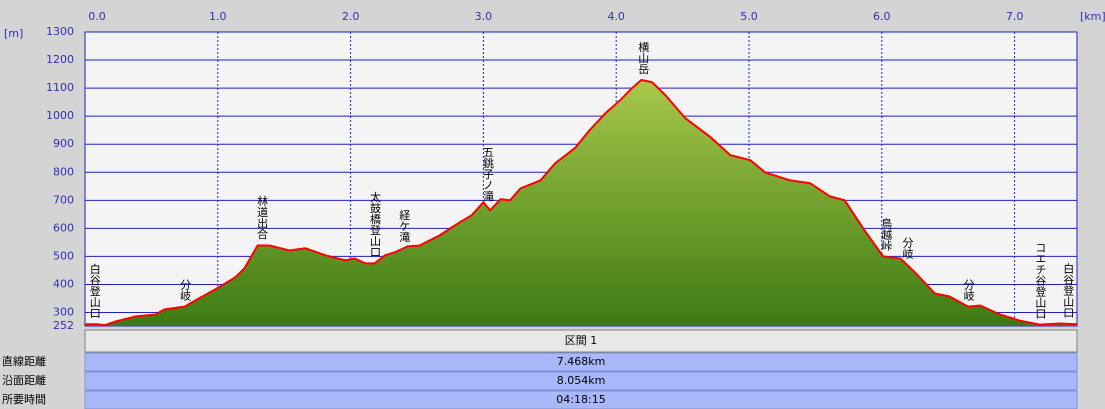 This screenshot has height=409, width=1105. I want to click on annotation: コエチ谷登山口, so click(1040, 280).